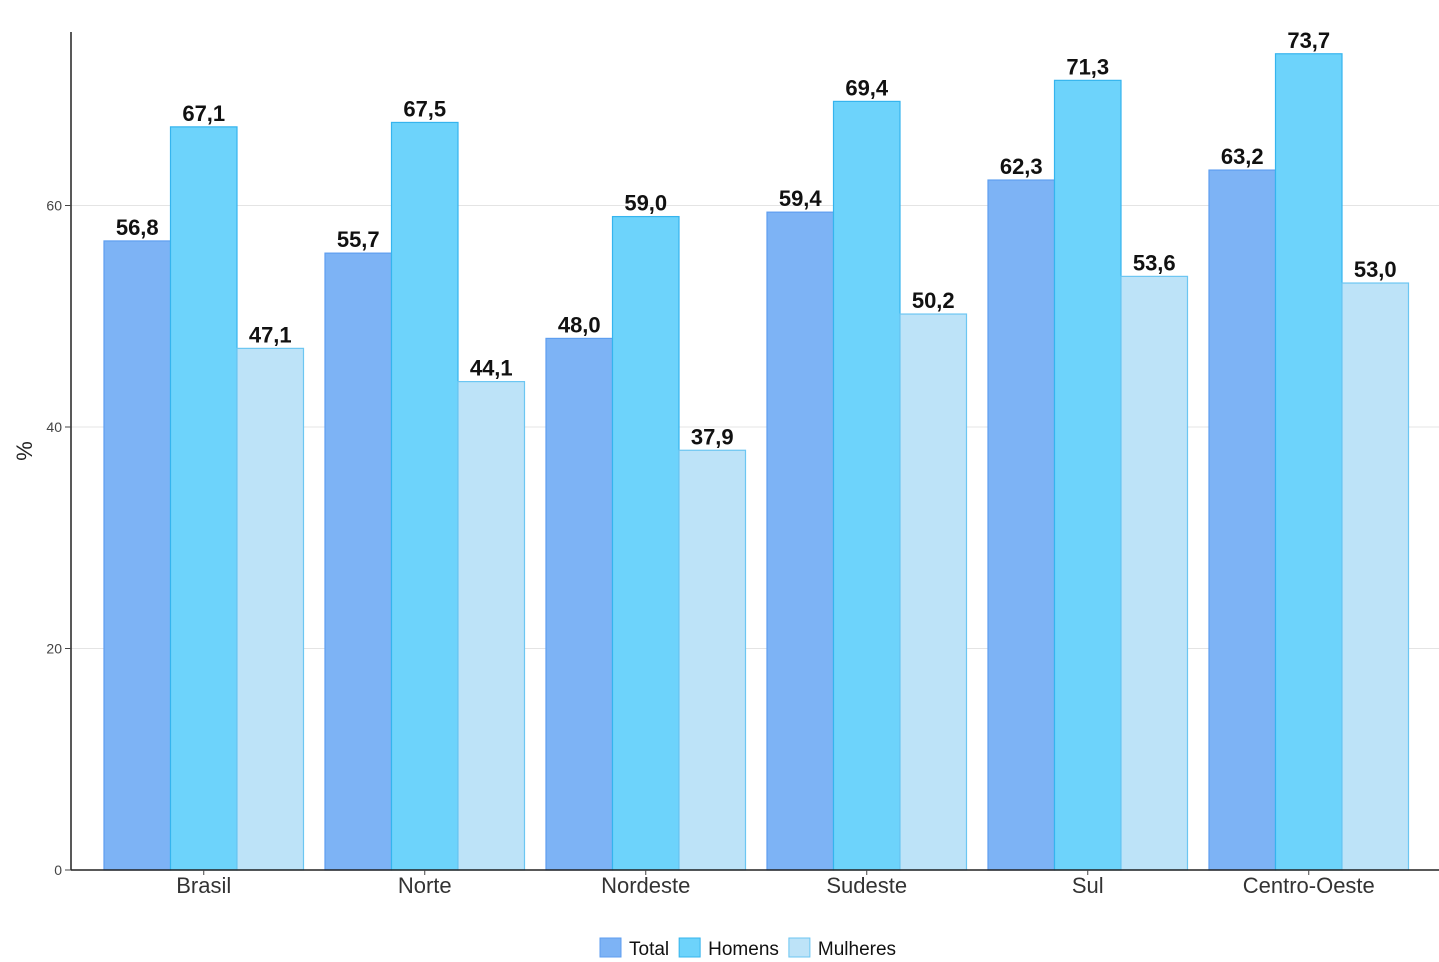 Image resolution: width=1439 pixels, height=962 pixels. I want to click on legend: Total Homens Mulheres, so click(747, 948).